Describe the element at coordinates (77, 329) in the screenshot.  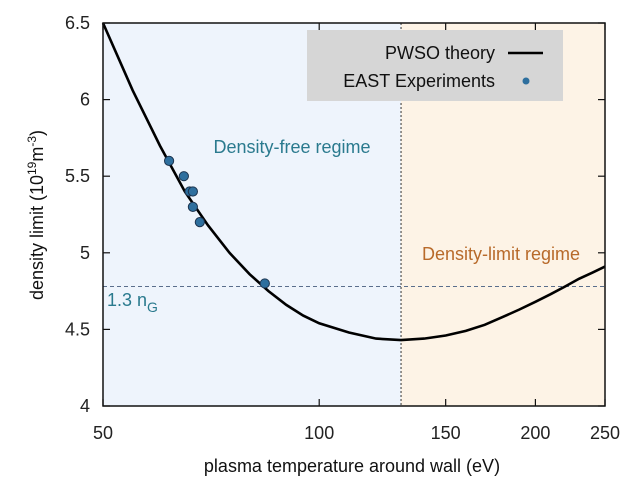
I see `y-tick-label: 4.5` at that location.